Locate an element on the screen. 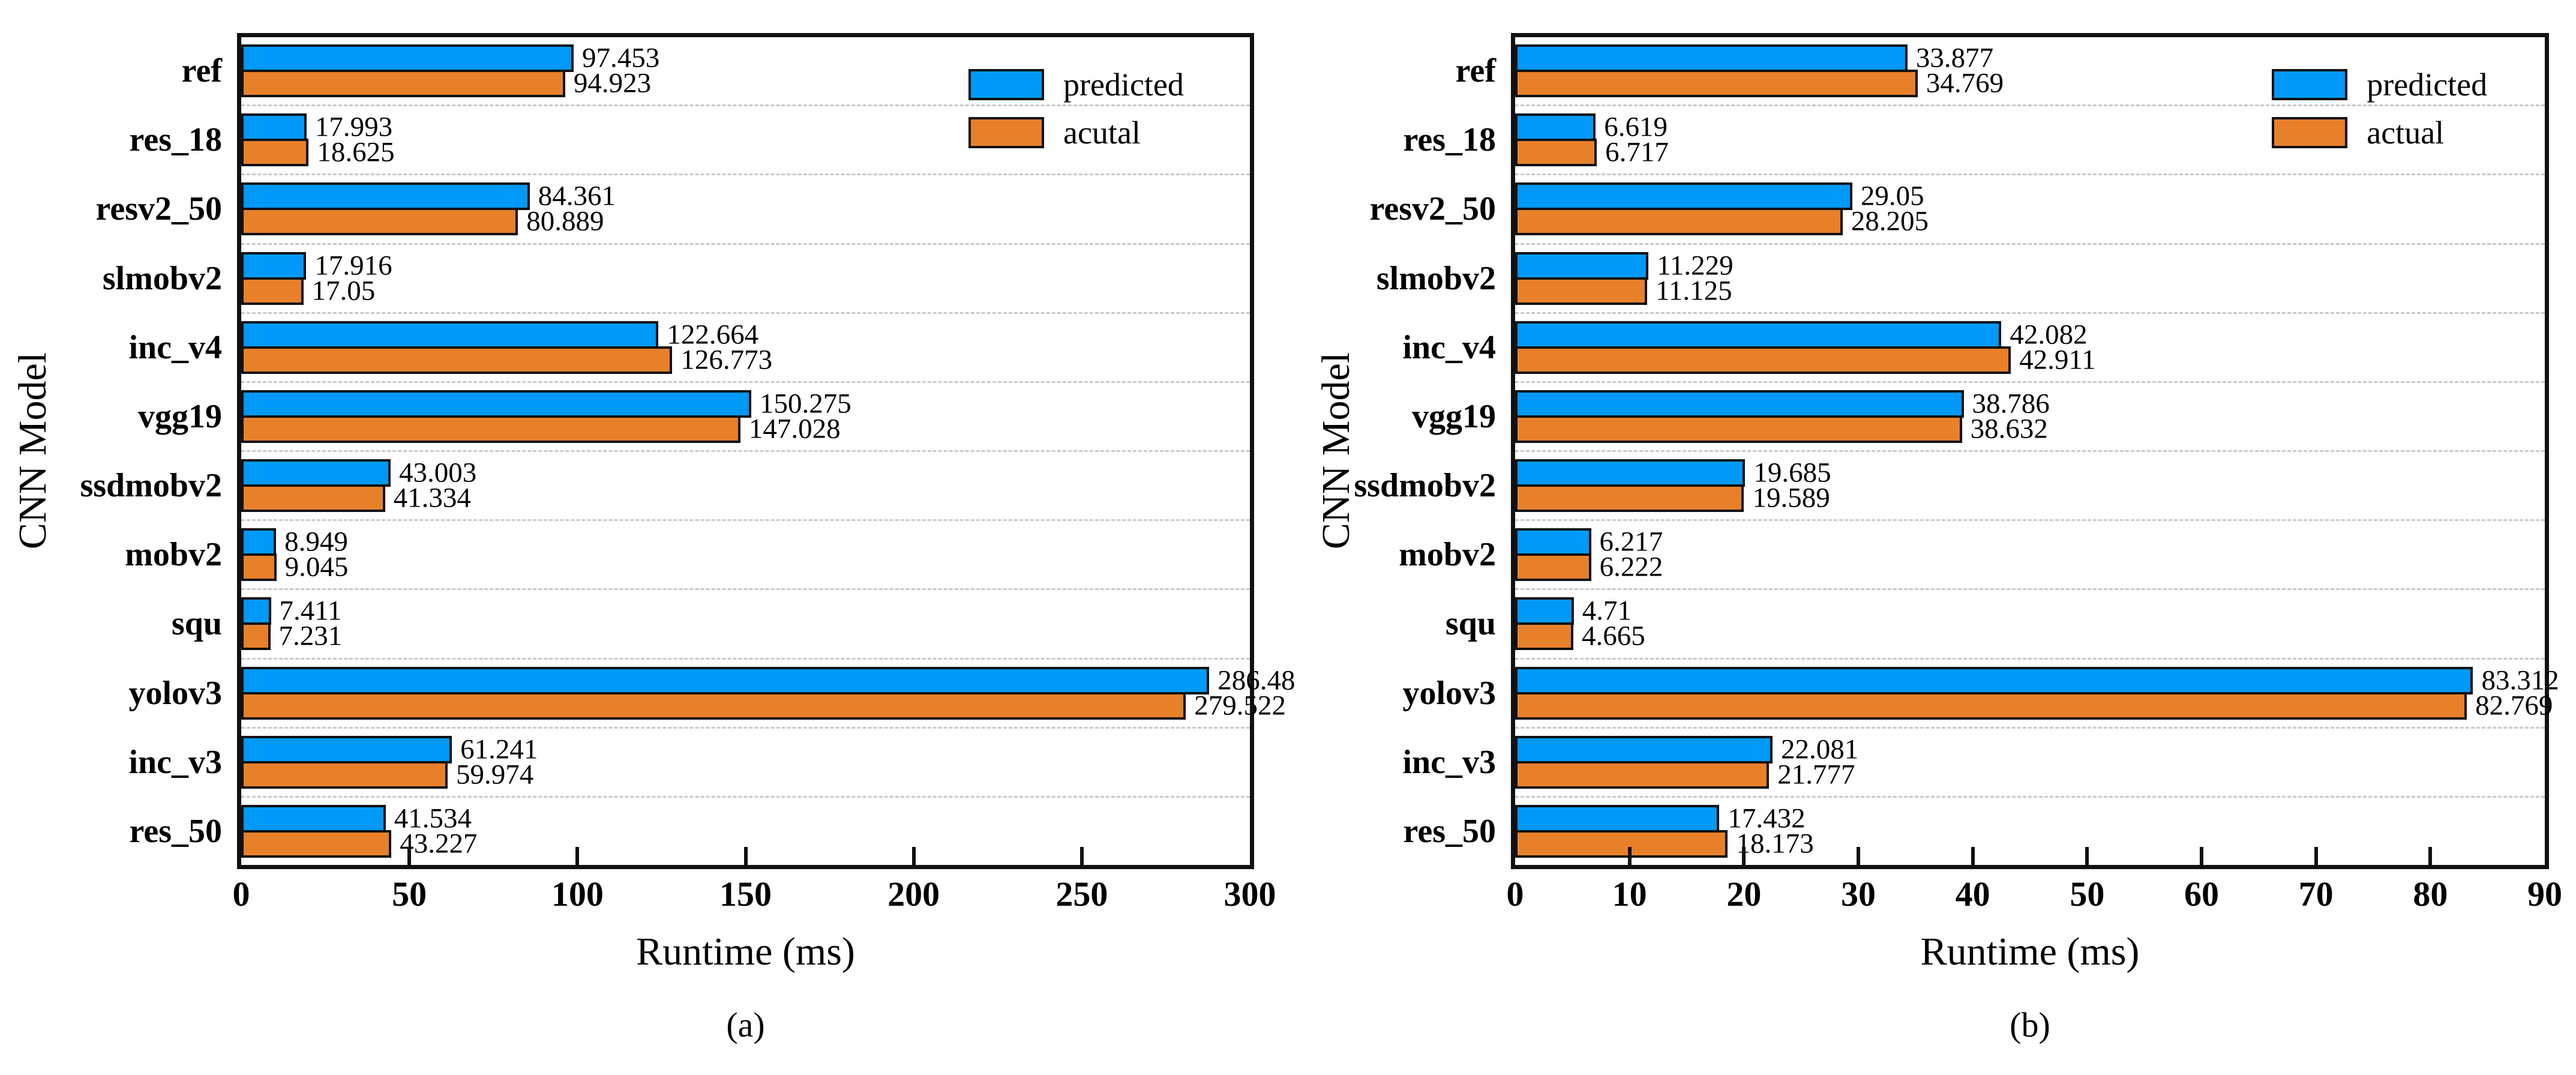 Image resolution: width=2576 pixels, height=1075 pixels. predicted-bar: 17.916 is located at coordinates (316, 265).